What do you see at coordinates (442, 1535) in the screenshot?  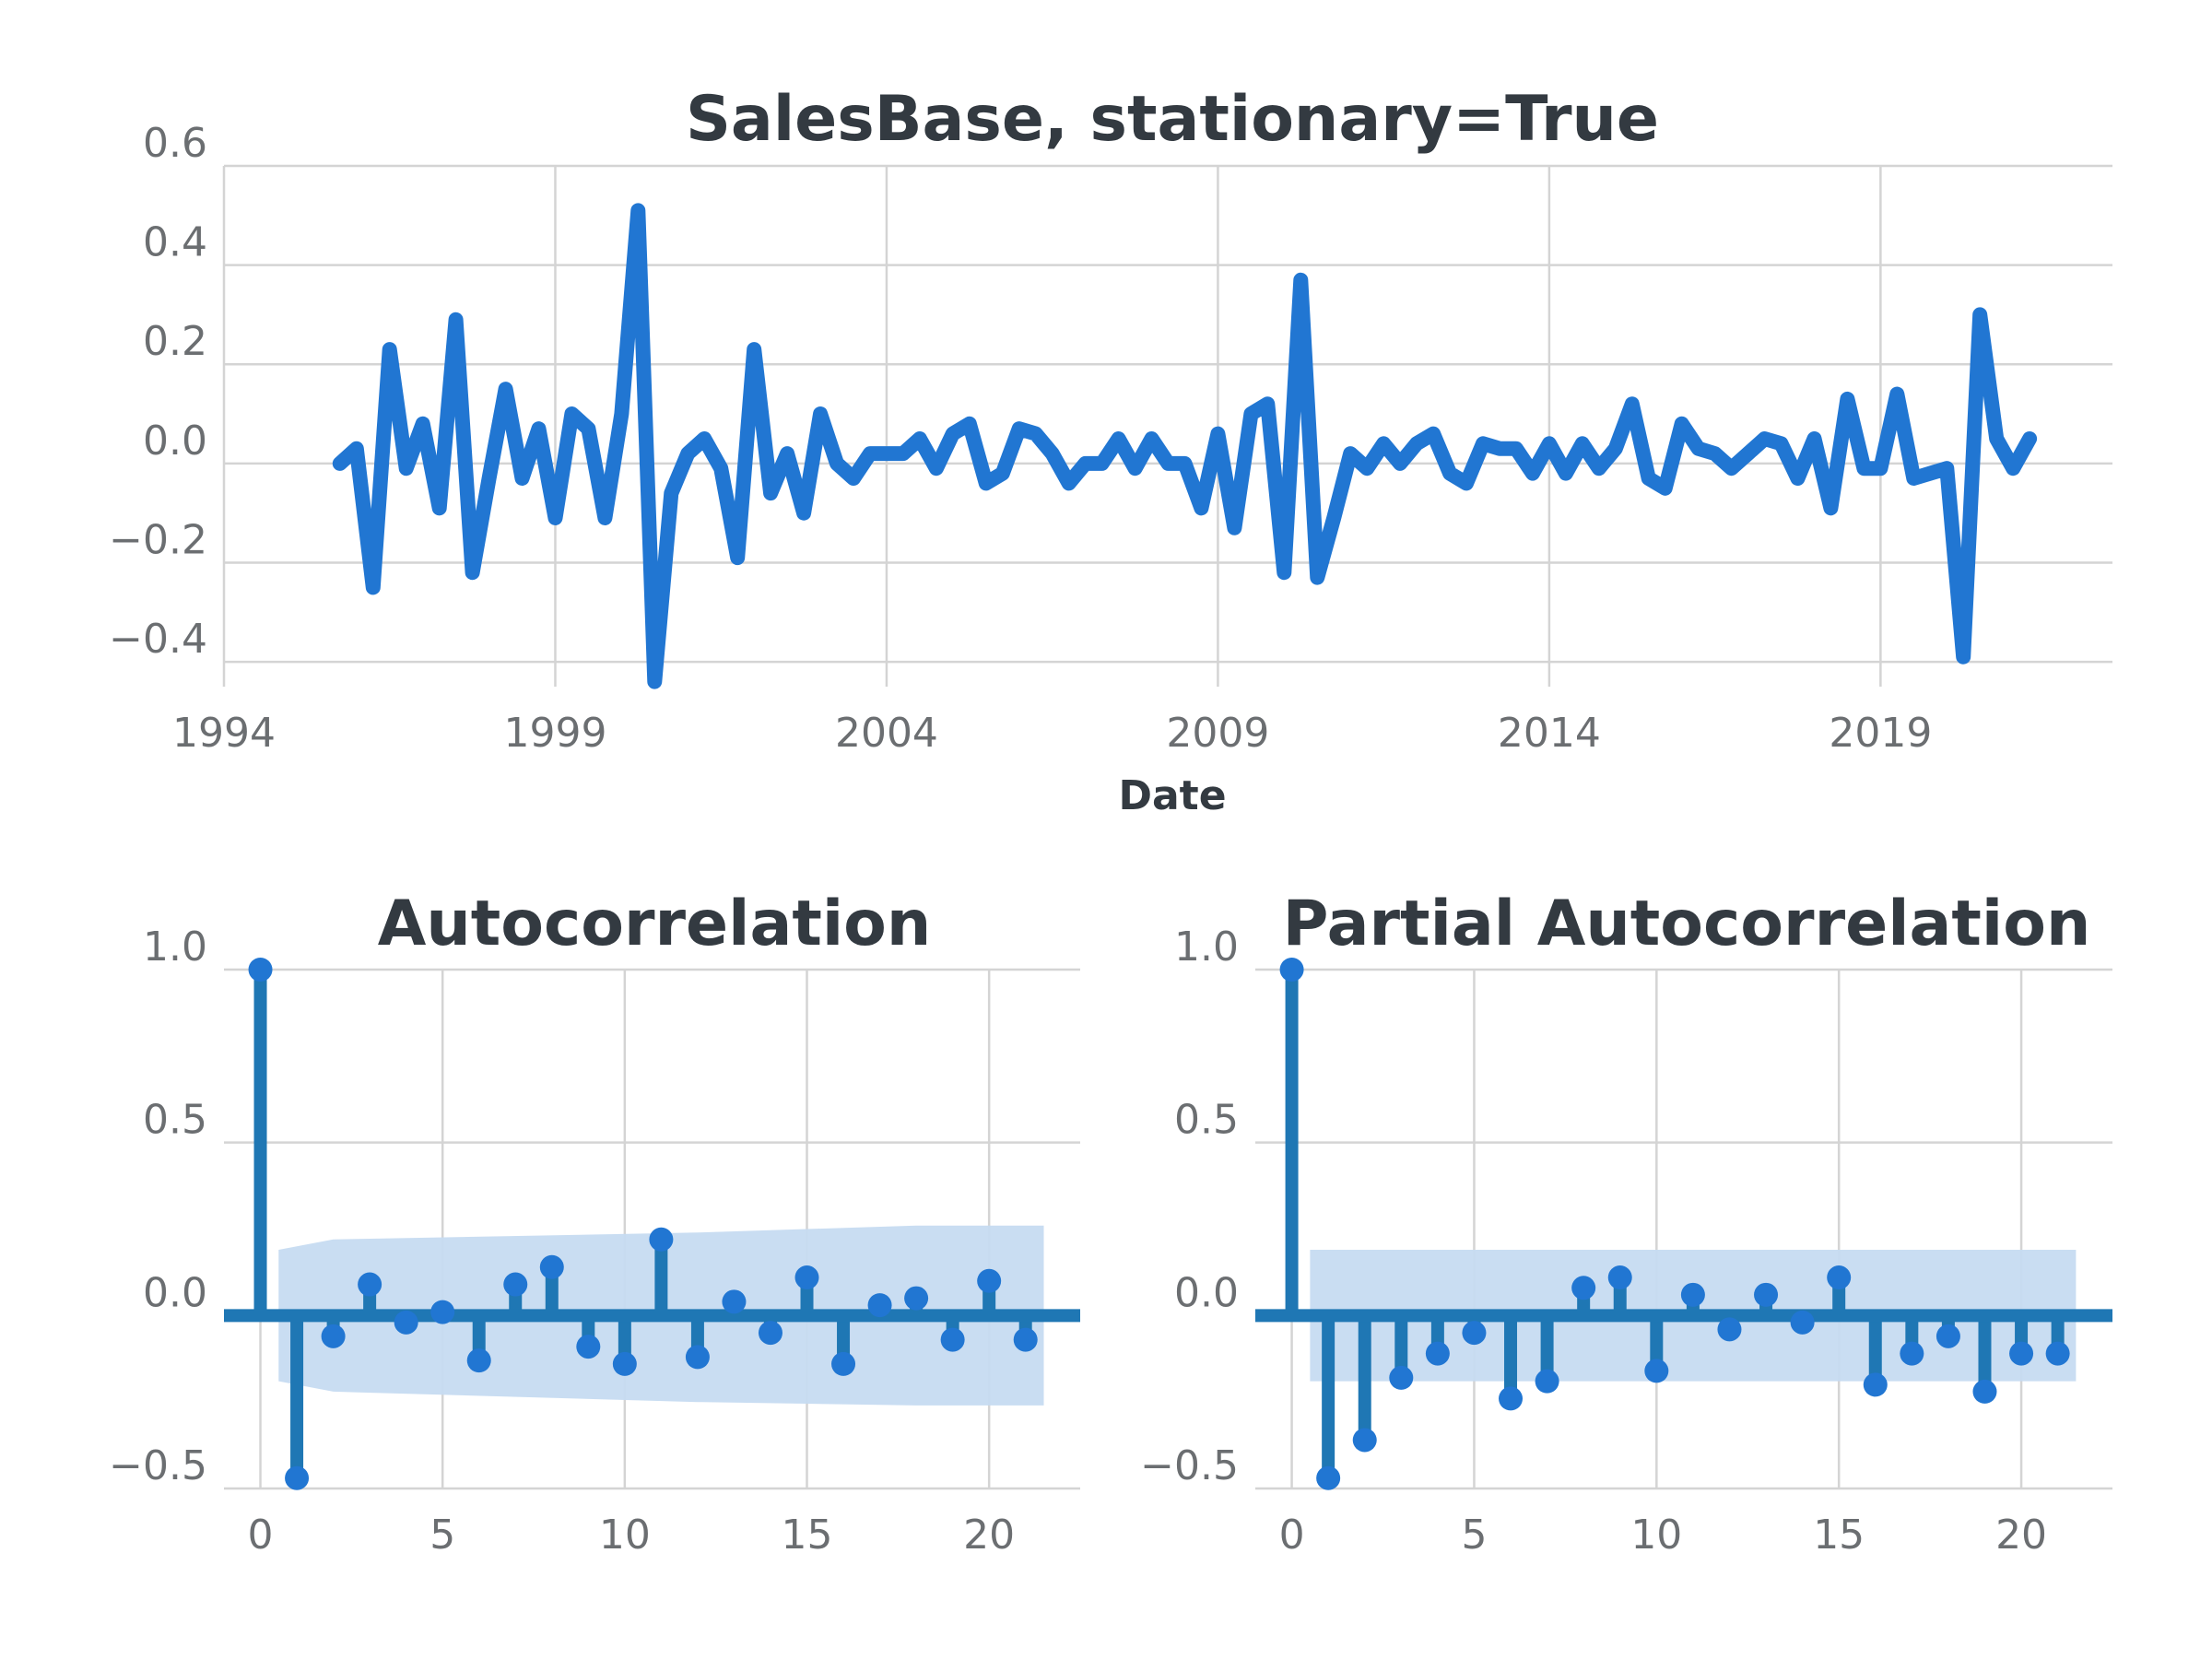 I see `acf-x-tick-label: 5` at bounding box center [442, 1535].